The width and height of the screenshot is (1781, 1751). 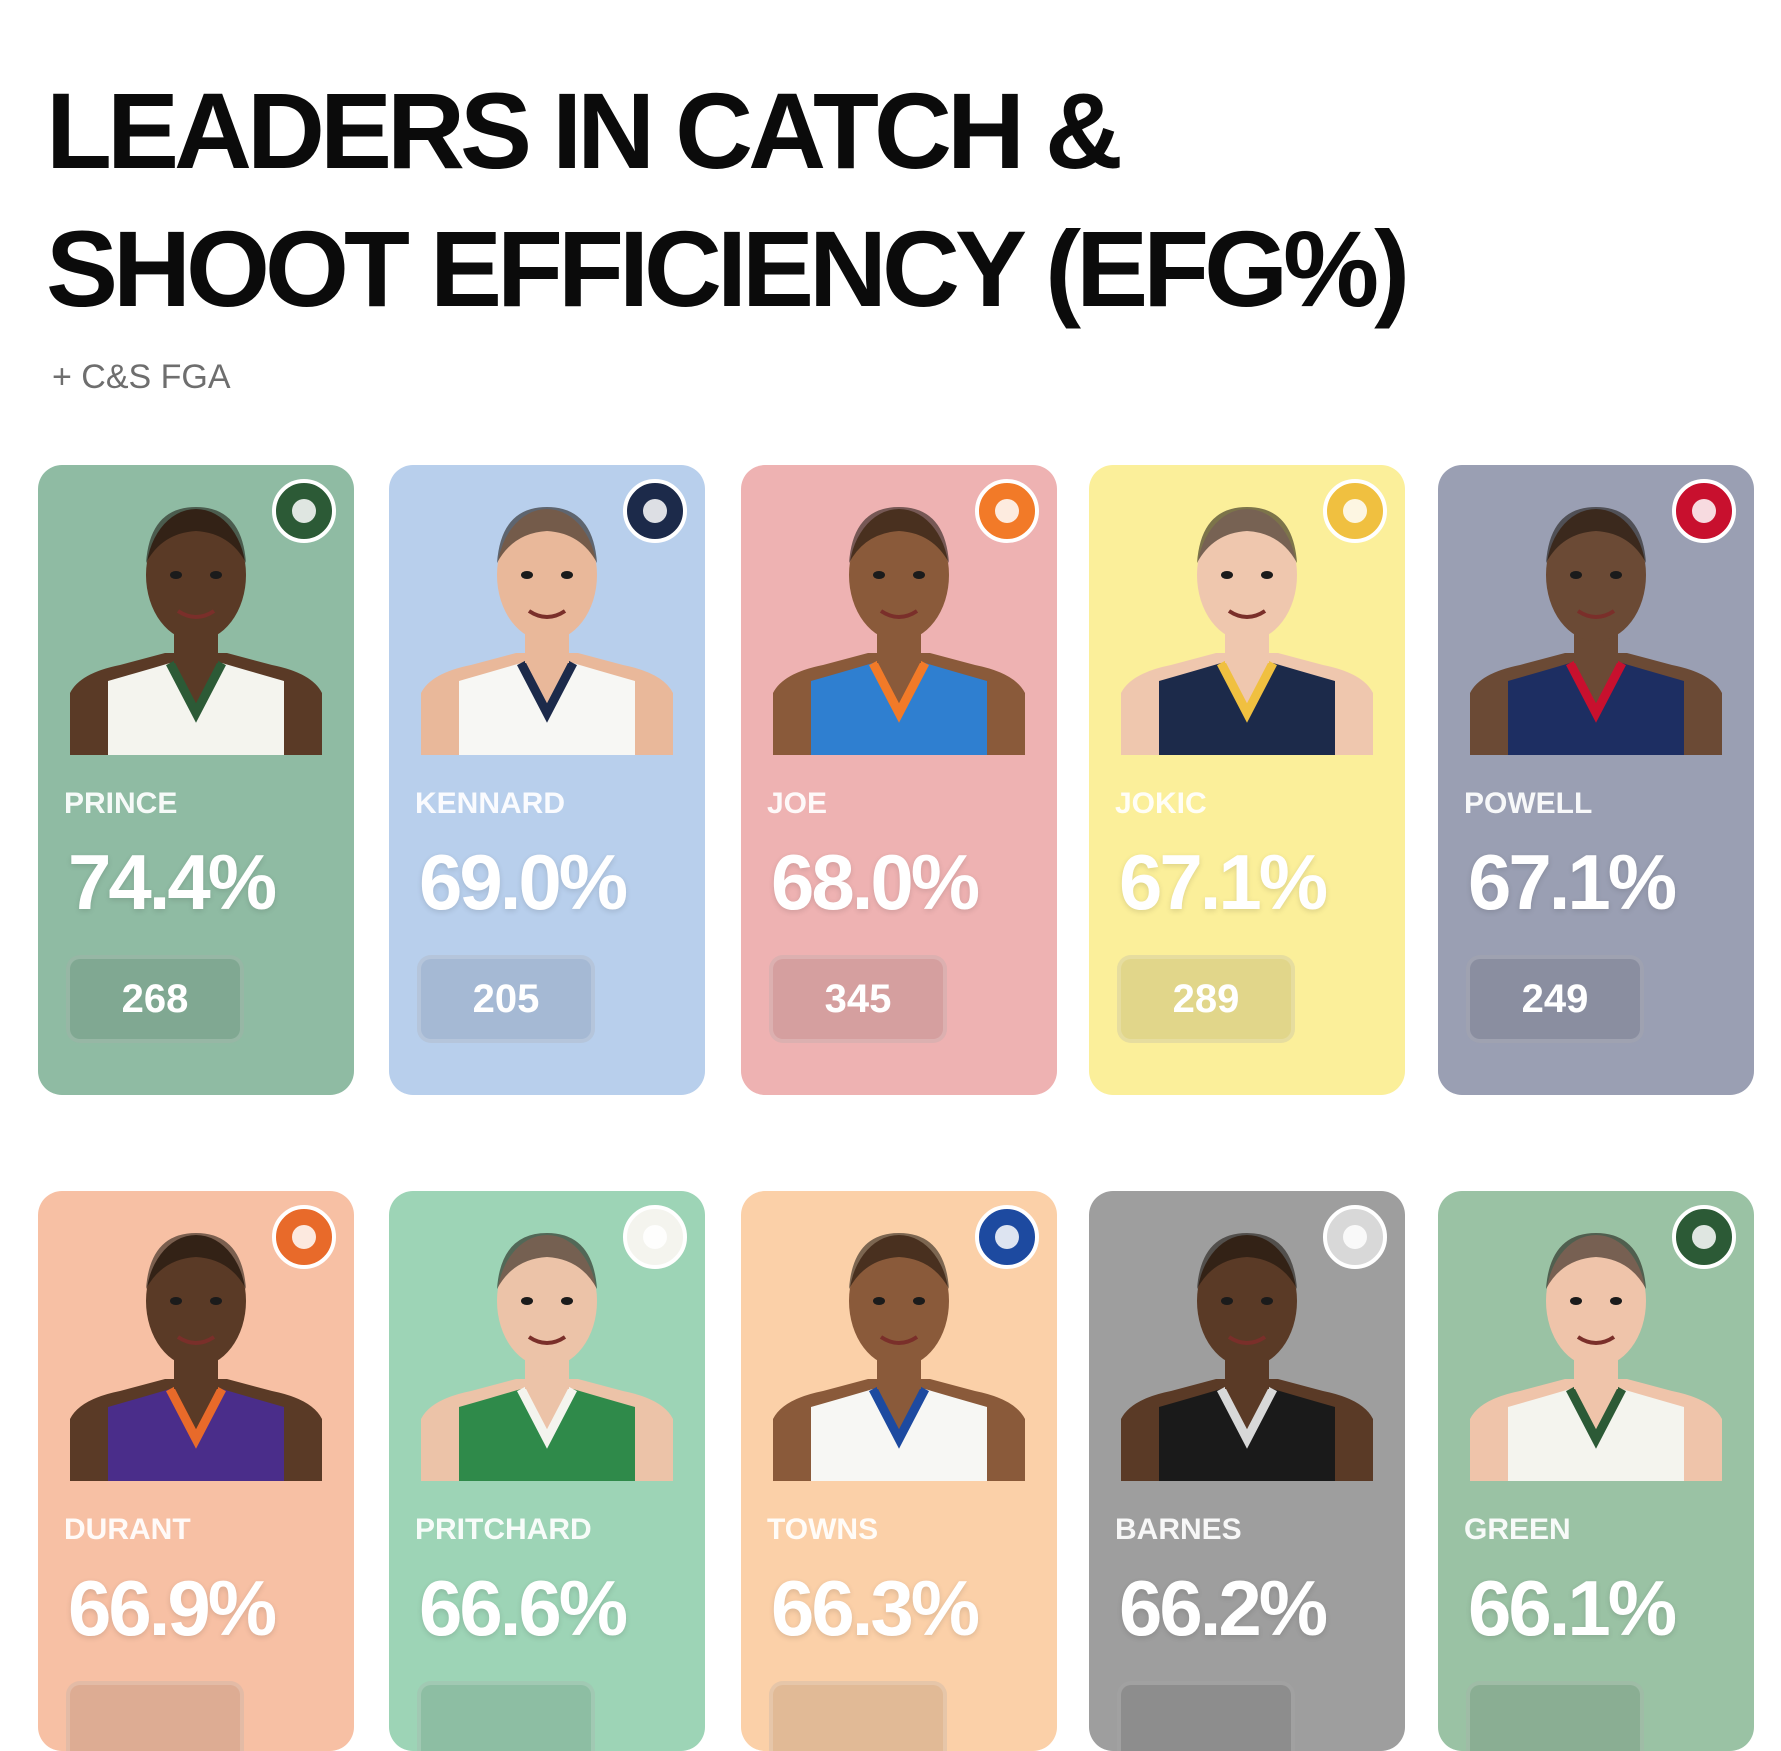 What do you see at coordinates (1355, 511) in the screenshot?
I see `nuggets-logo` at bounding box center [1355, 511].